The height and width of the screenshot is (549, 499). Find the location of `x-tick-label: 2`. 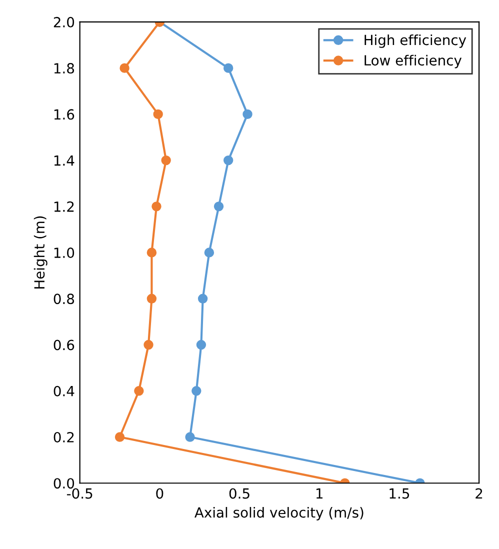

x-tick-label: 2 is located at coordinates (479, 493).